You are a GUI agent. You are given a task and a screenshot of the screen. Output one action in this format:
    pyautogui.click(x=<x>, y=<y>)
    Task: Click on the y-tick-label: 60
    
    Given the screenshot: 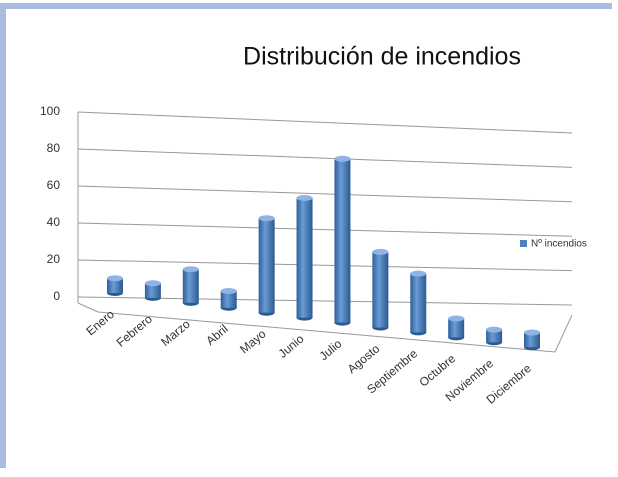 What is the action you would take?
    pyautogui.click(x=54, y=185)
    